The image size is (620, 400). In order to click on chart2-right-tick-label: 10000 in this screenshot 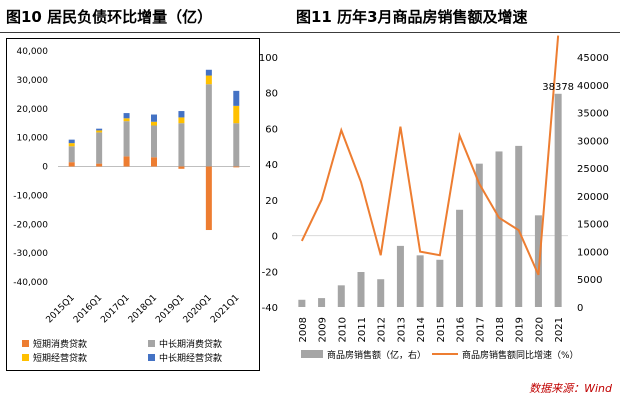, I will do `click(593, 252)`.